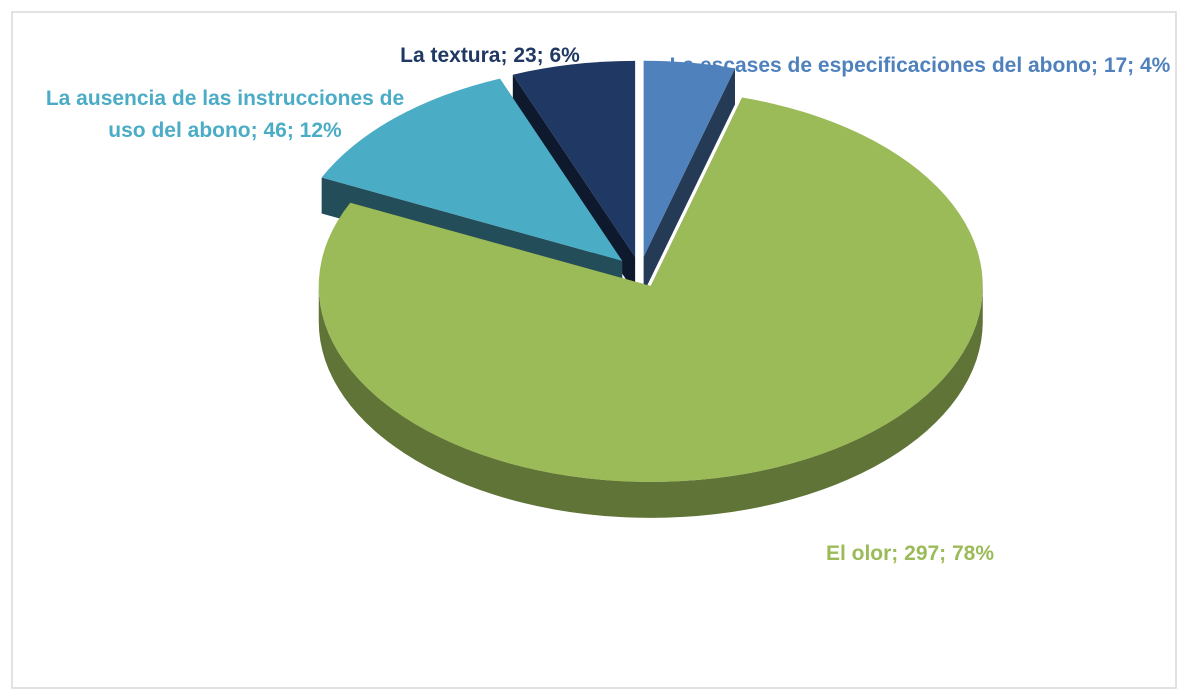 The height and width of the screenshot is (700, 1189). I want to click on slice-side, so click(689, 180).